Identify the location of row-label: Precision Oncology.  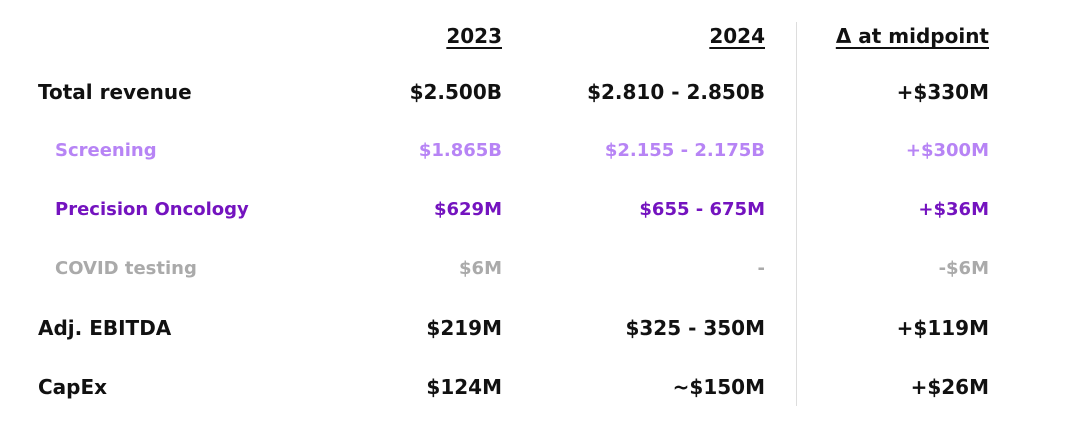
(152, 209).